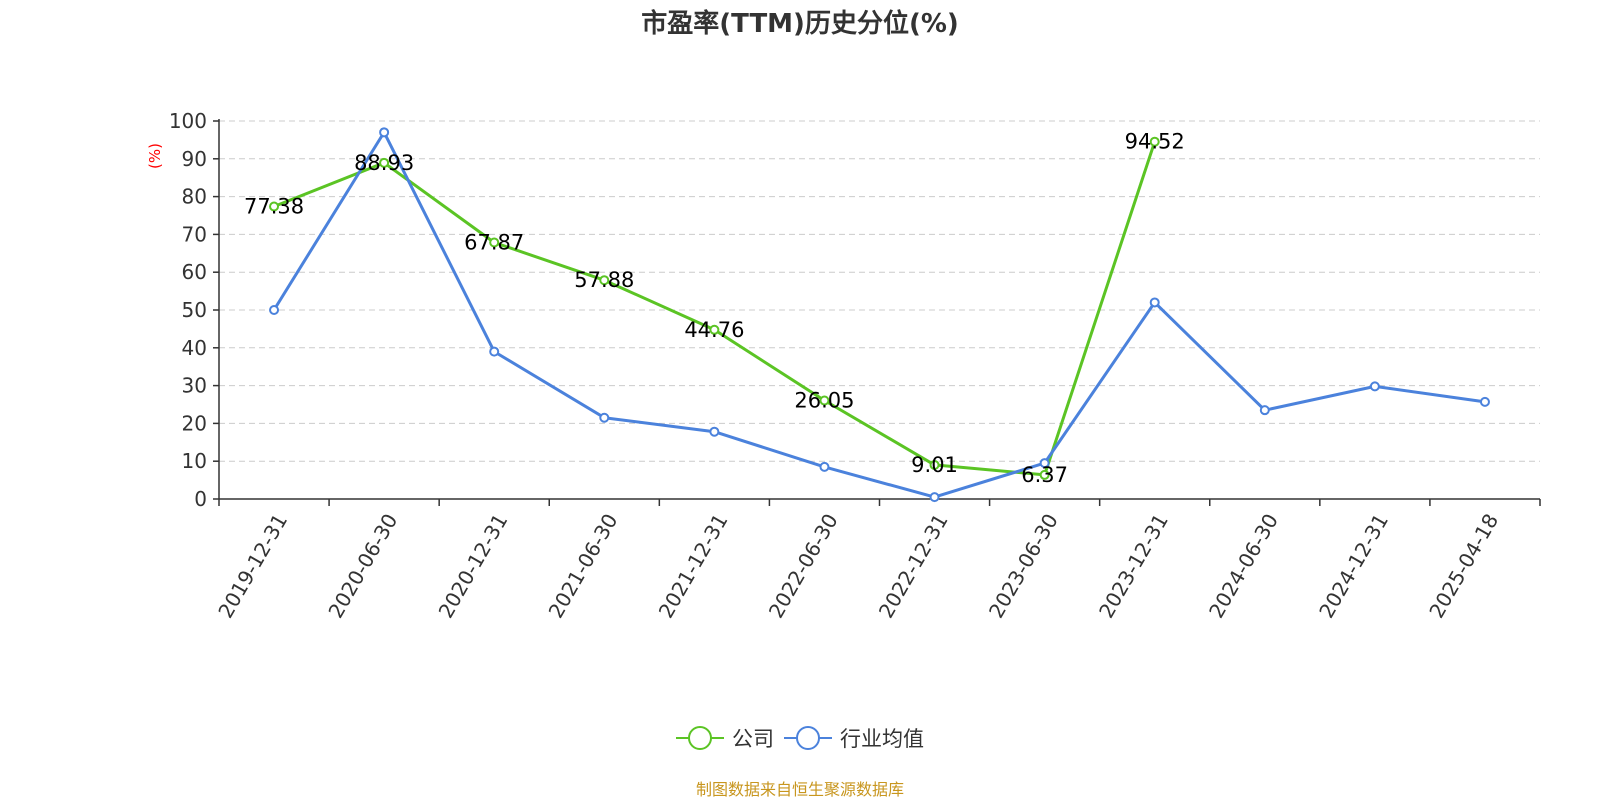 The image size is (1600, 800). Describe the element at coordinates (194, 197) in the screenshot. I see `y-tick-label: 80` at that location.